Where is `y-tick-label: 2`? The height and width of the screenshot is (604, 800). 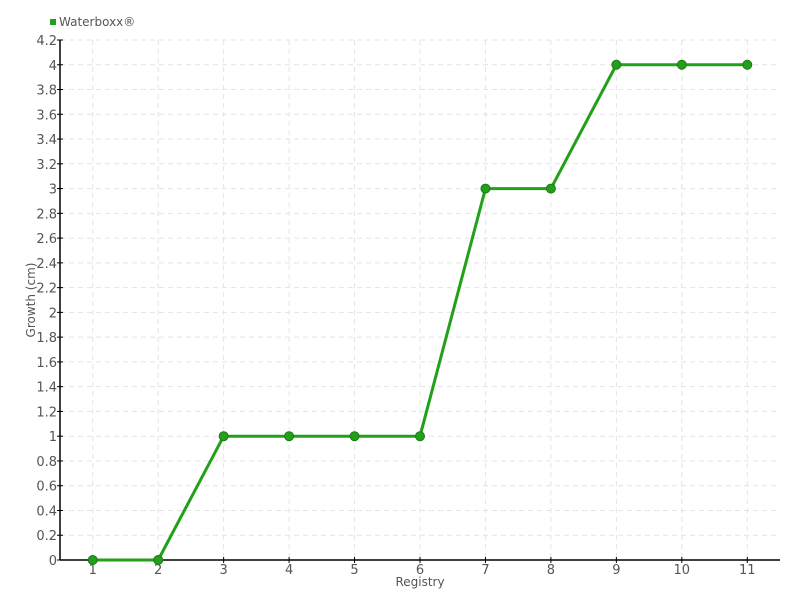
y-tick-label: 2 is located at coordinates (53, 313).